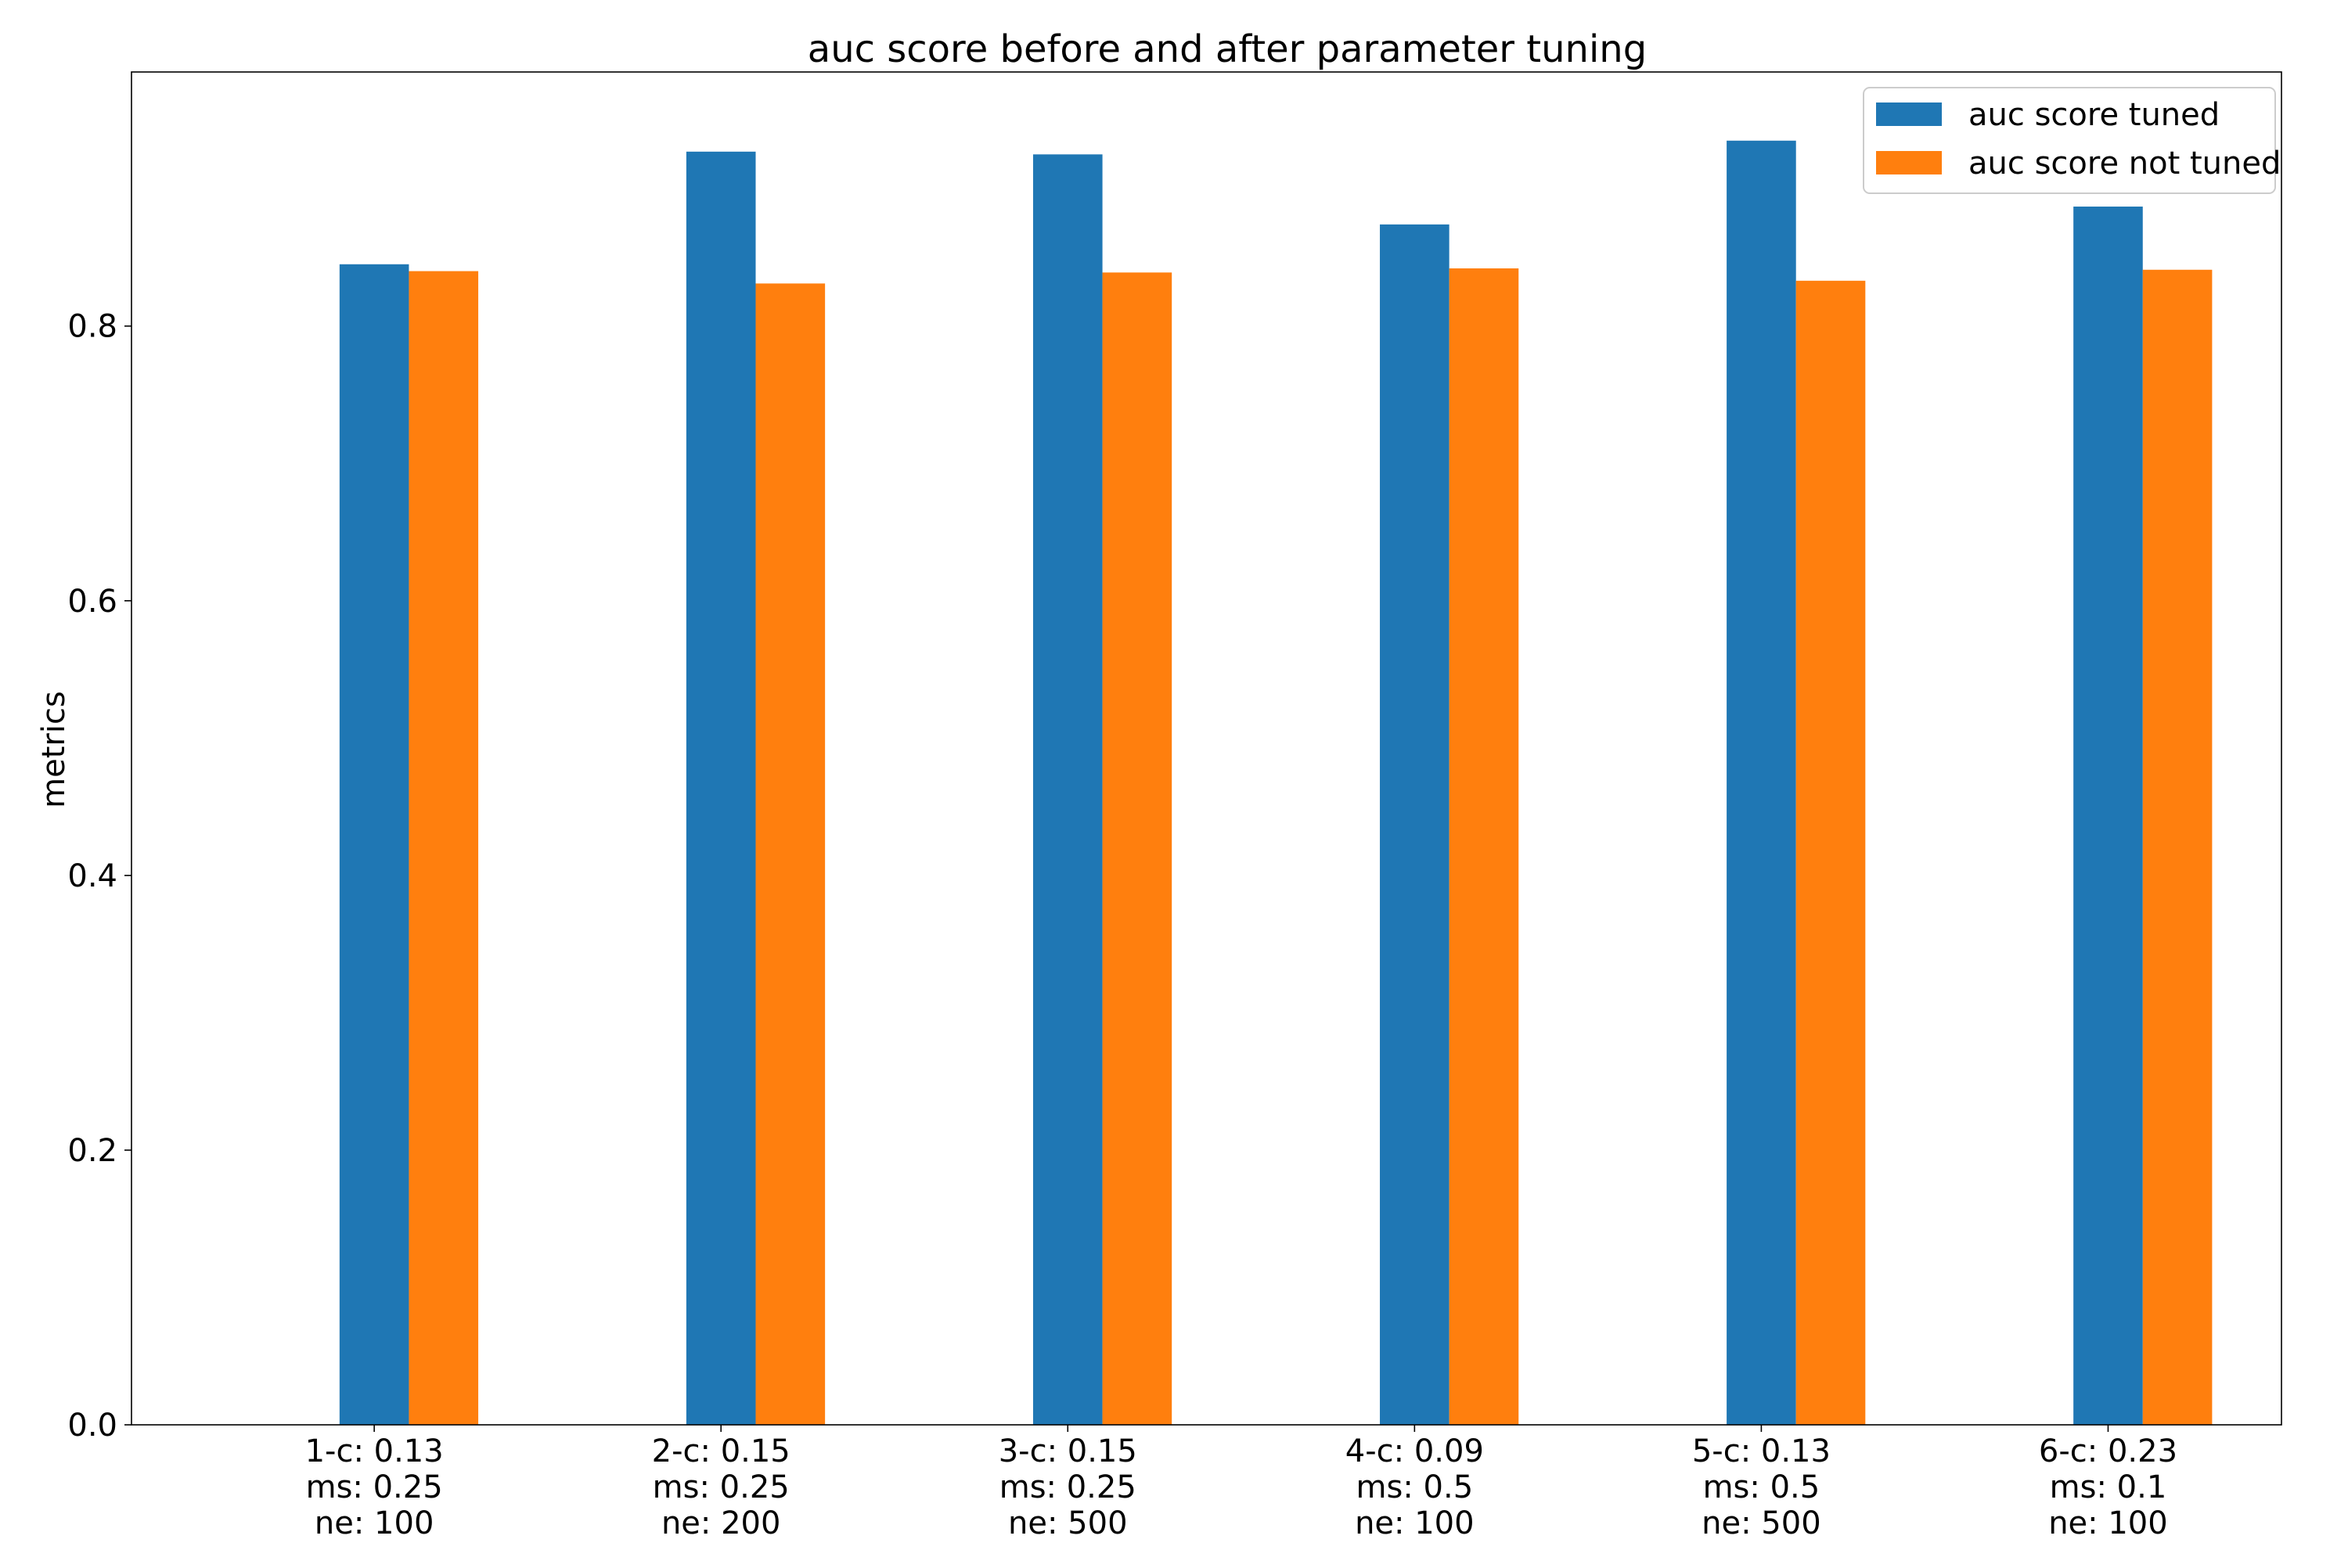 The width and height of the screenshot is (2348, 1568). Describe the element at coordinates (92, 327) in the screenshot. I see `y-tick-label: 0.8` at that location.